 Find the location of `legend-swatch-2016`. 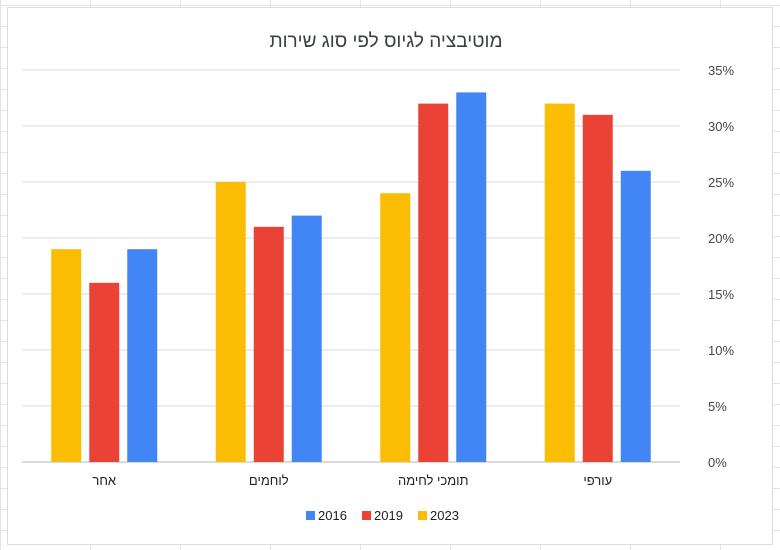

legend-swatch-2016 is located at coordinates (310, 515).